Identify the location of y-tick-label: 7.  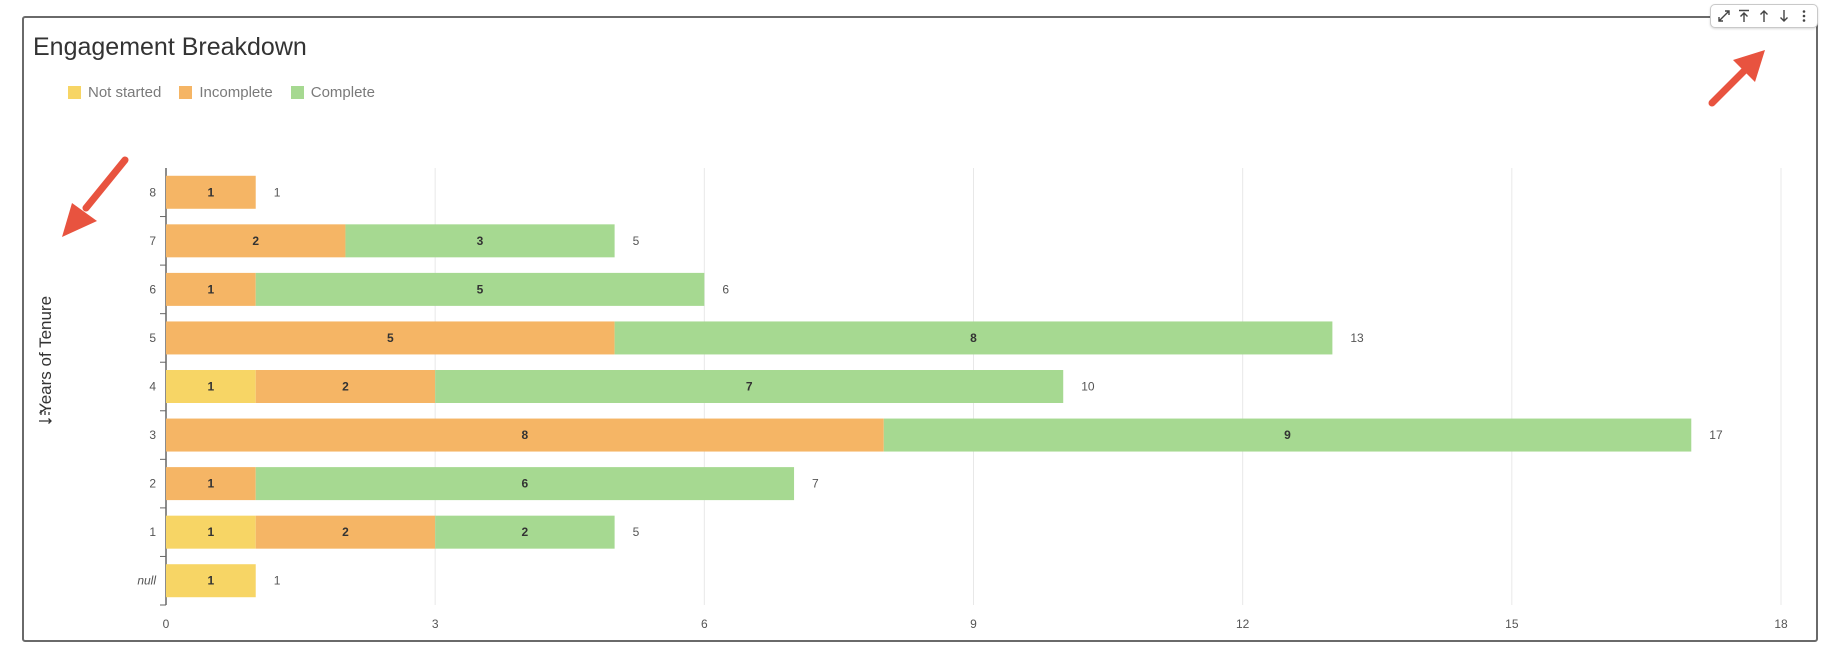
(152, 241).